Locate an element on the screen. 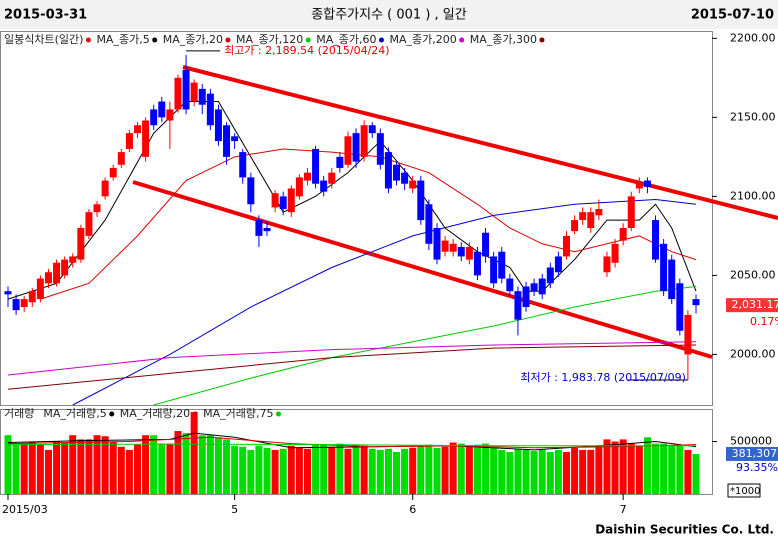 Image resolution: width=778 pixels, height=543 pixels. legend-label: 거래량 is located at coordinates (19, 413).